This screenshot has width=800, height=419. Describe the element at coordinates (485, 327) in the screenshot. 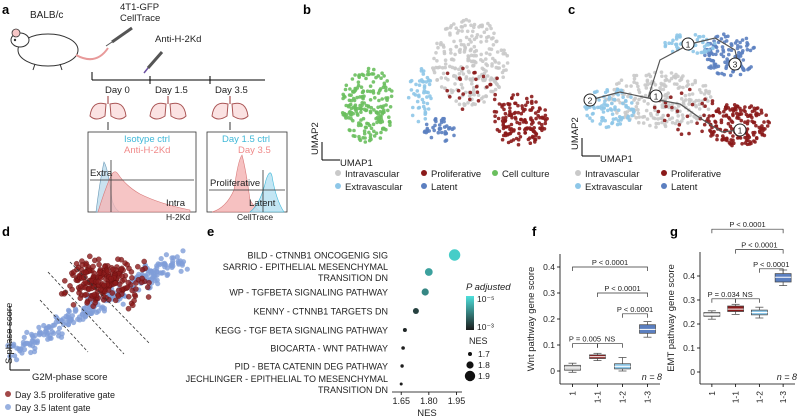

I see `legend-padj-tick: 10⁻³` at that location.